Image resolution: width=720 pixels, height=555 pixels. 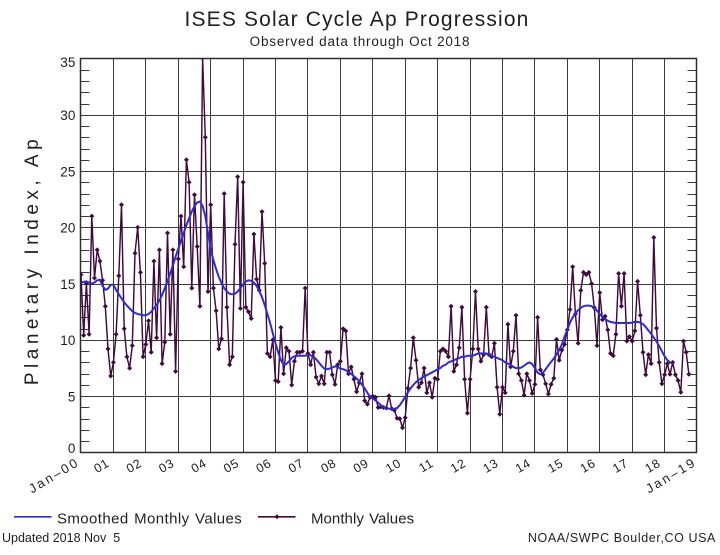 I want to click on svg-text: Smoothed Monthly Values, so click(x=149, y=519).